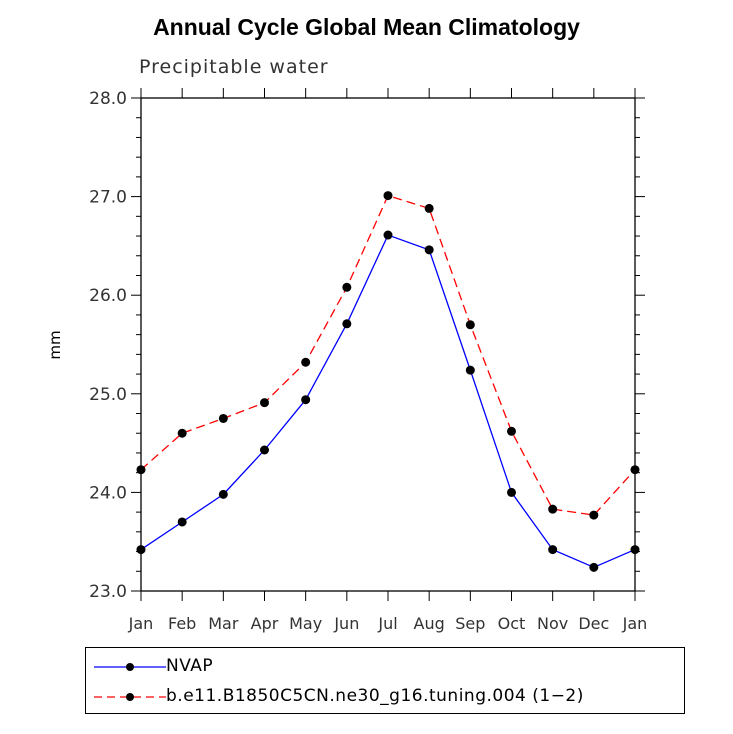 Image resolution: width=733 pixels, height=734 pixels. I want to click on y-tick-label: 25.0, so click(108, 395).